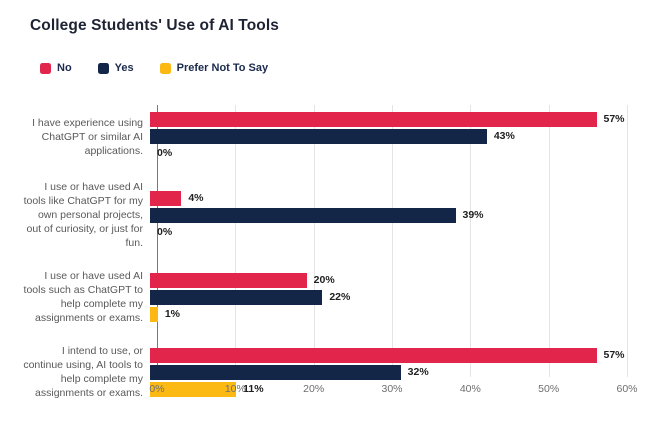 Image resolution: width=650 pixels, height=429 pixels. I want to click on legend-swatch-prefer-not-to-say, so click(165, 68).